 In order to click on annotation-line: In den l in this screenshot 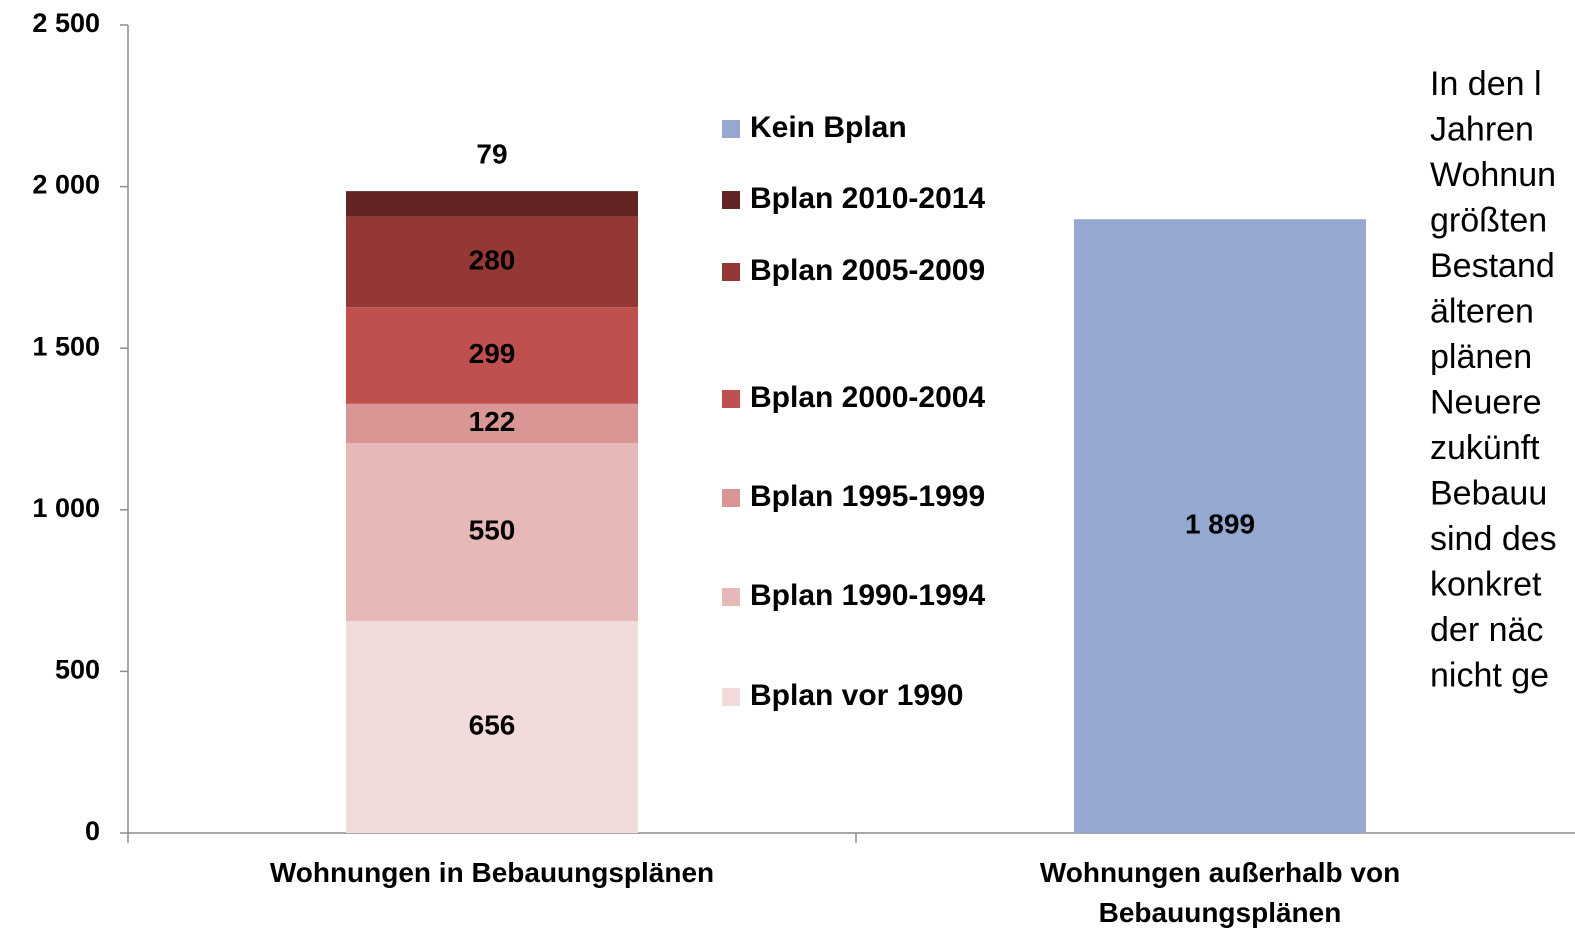, I will do `click(1486, 84)`.